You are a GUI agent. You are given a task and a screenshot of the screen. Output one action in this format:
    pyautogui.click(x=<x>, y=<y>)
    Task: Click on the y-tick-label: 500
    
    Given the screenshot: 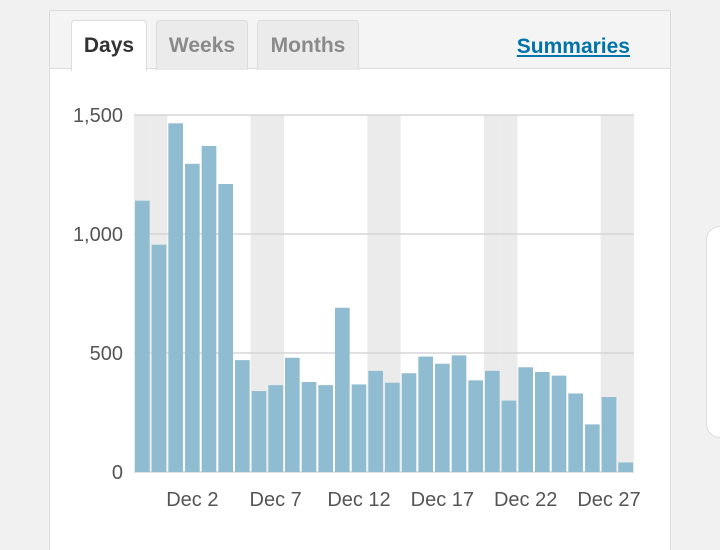 What is the action you would take?
    pyautogui.click(x=106, y=354)
    